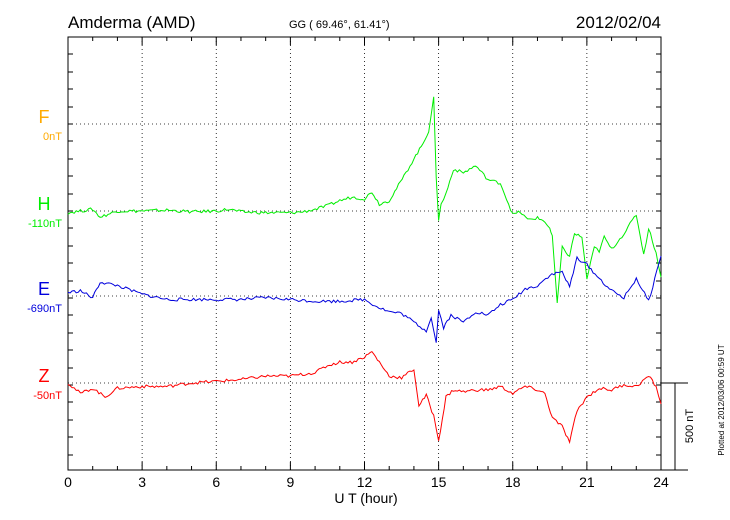  What do you see at coordinates (364, 299) in the screenshot?
I see `series-line-e` at bounding box center [364, 299].